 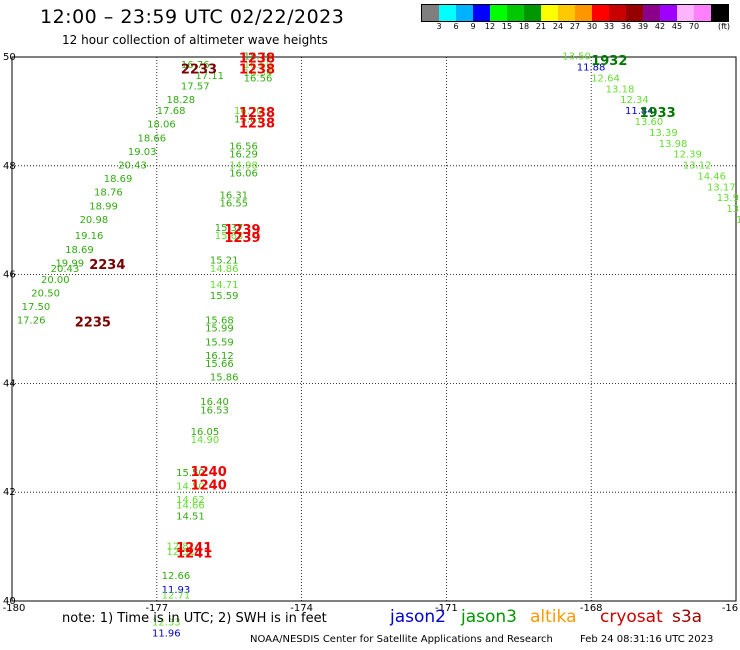 I want to click on wave-height-value: 12.34, so click(x=634, y=100).